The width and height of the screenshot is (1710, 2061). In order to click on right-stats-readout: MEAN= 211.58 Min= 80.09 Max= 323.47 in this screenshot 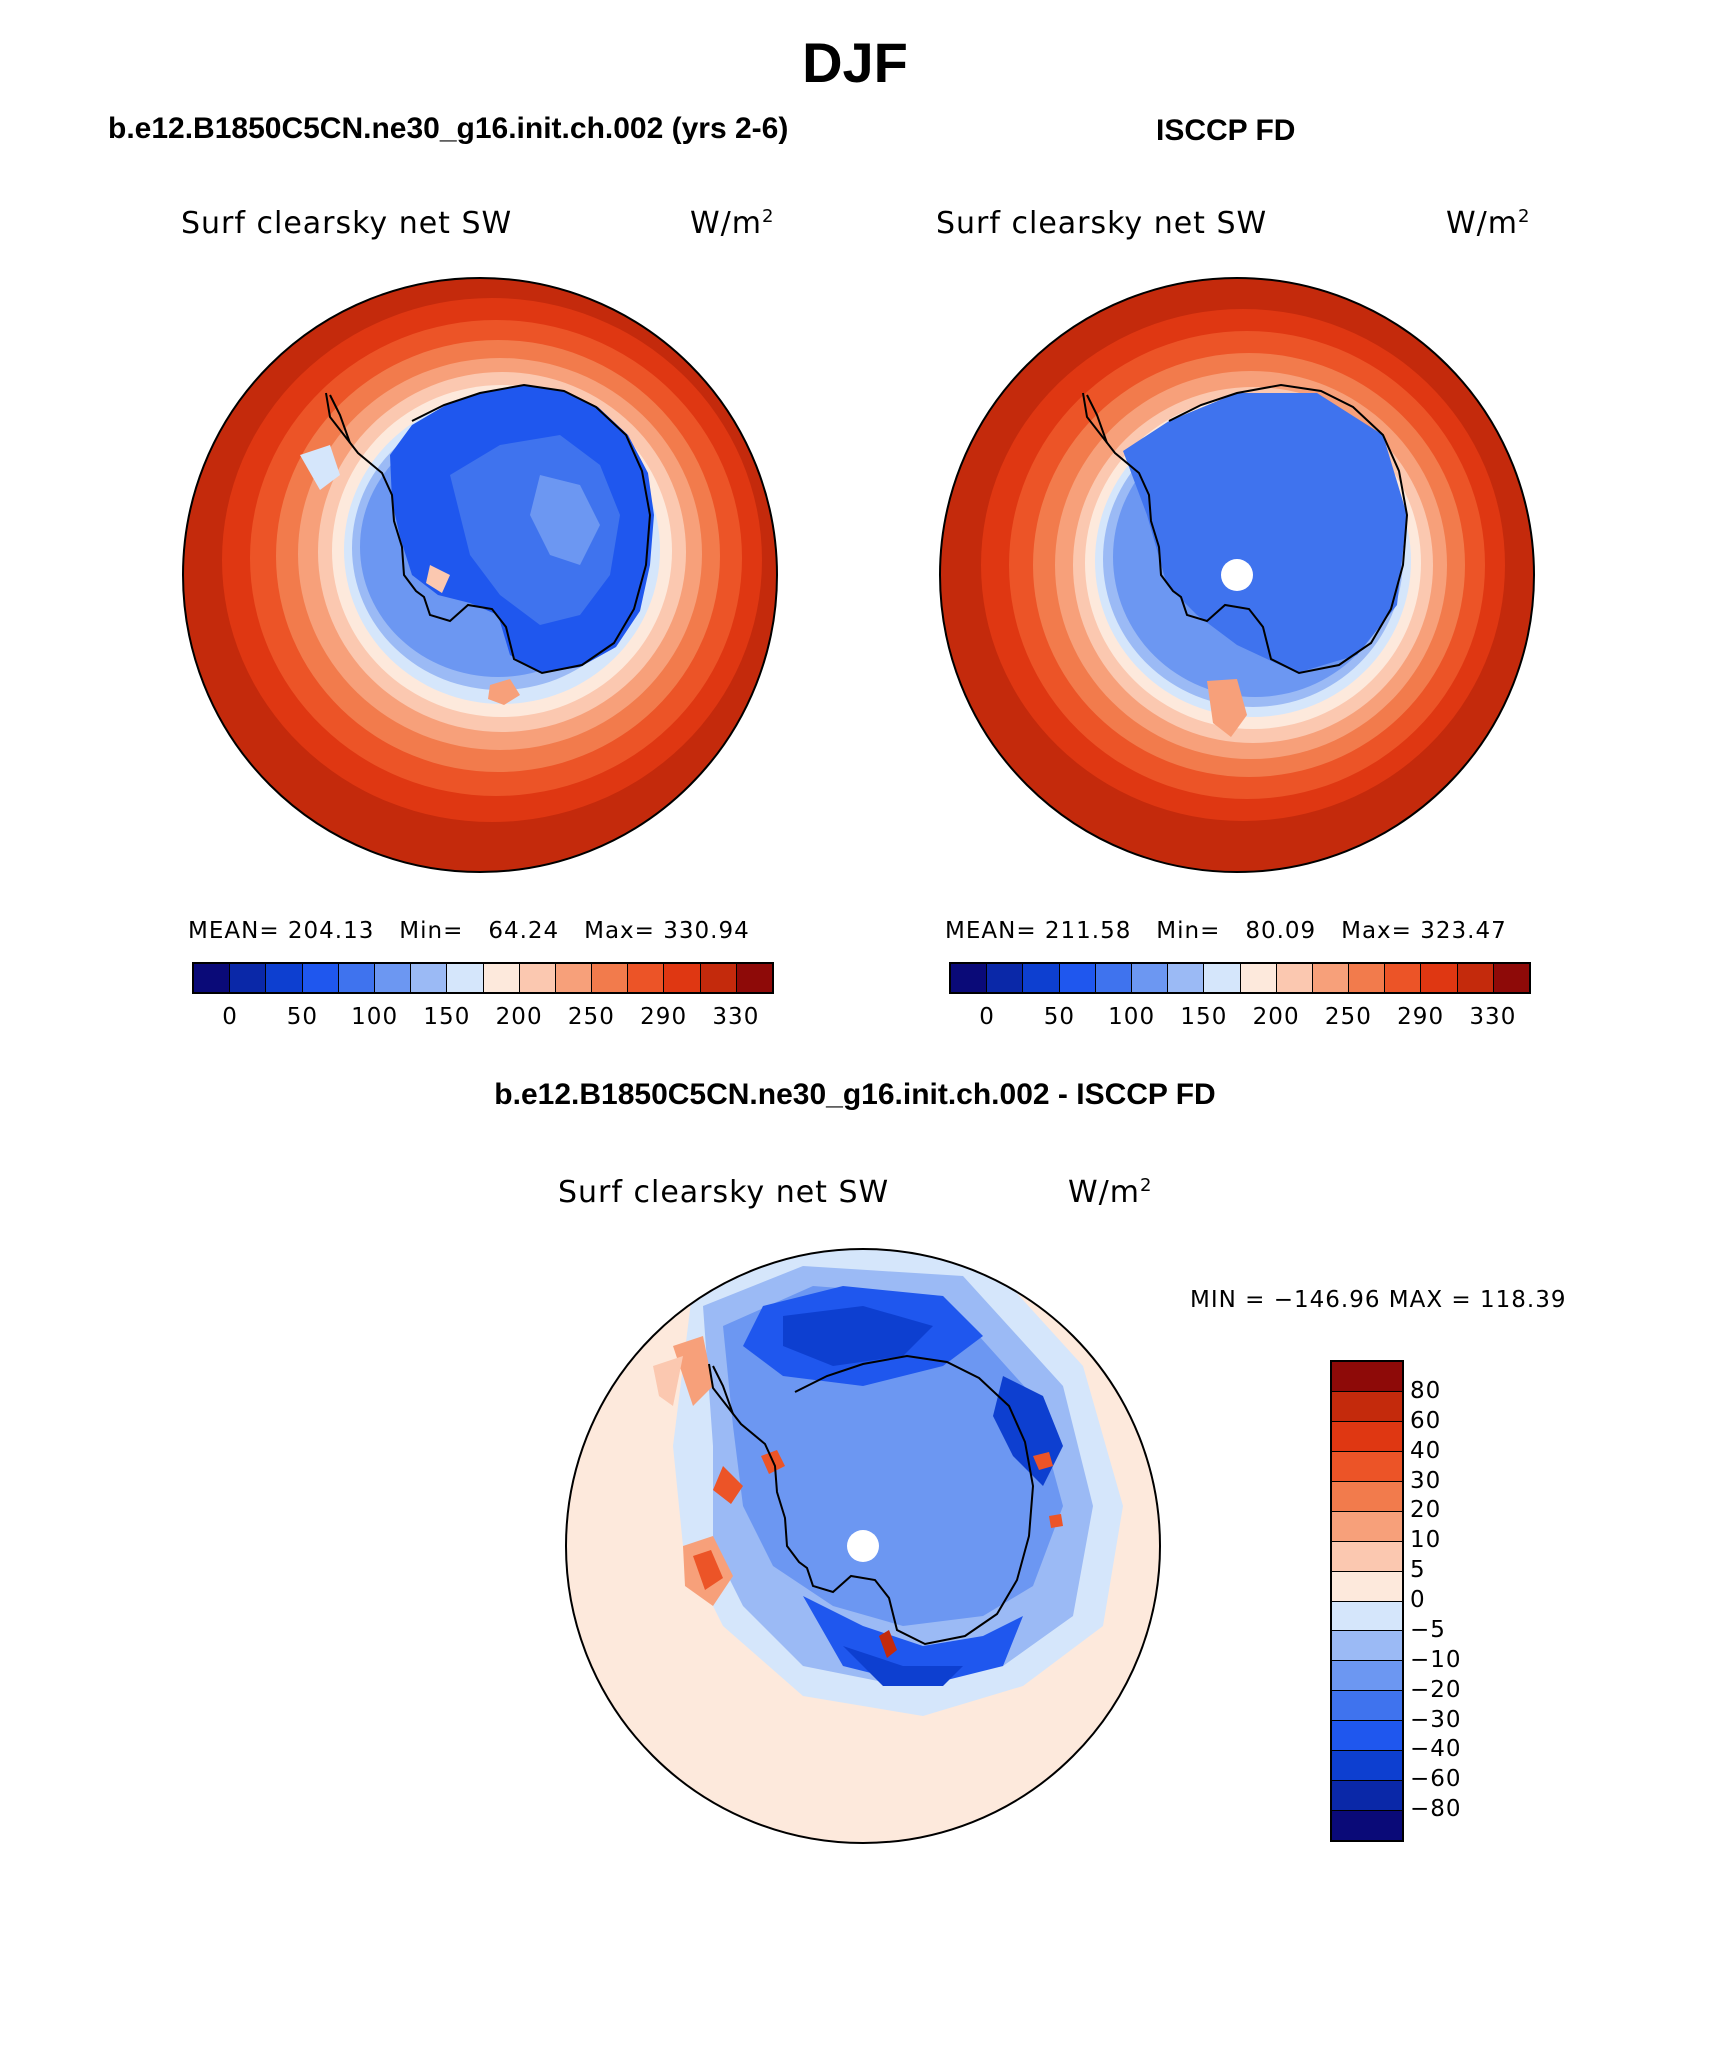, I will do `click(1226, 931)`.